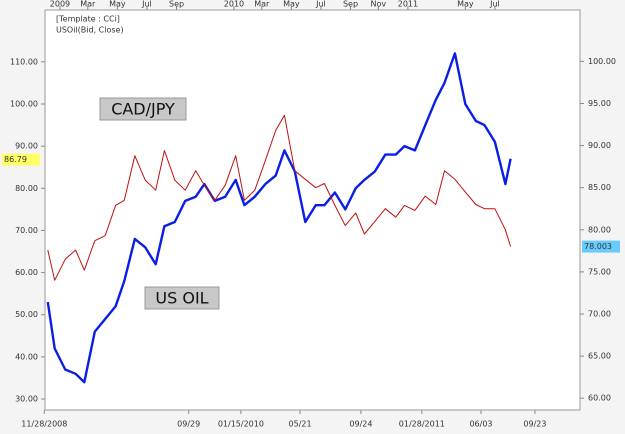  I want to click on y2-tick-label: 85.00, so click(599, 187).